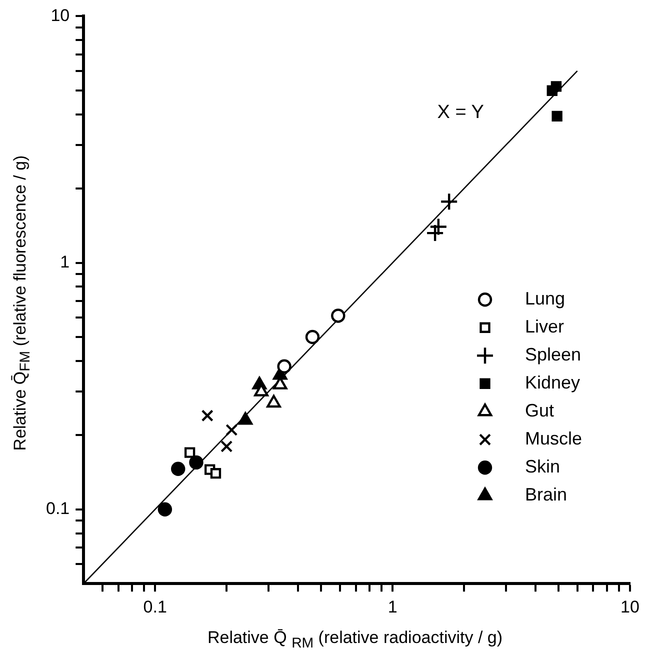 Image resolution: width=654 pixels, height=656 pixels. I want to click on legend-label: Brain, so click(546, 494).